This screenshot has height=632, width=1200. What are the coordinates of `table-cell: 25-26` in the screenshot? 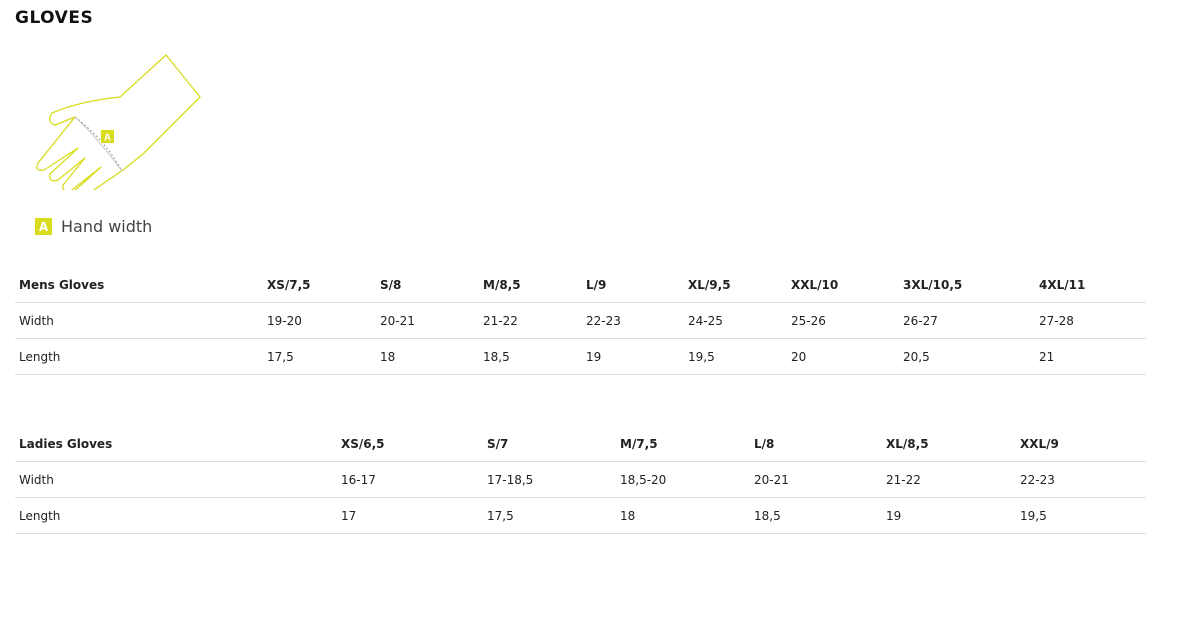 It's located at (808, 320).